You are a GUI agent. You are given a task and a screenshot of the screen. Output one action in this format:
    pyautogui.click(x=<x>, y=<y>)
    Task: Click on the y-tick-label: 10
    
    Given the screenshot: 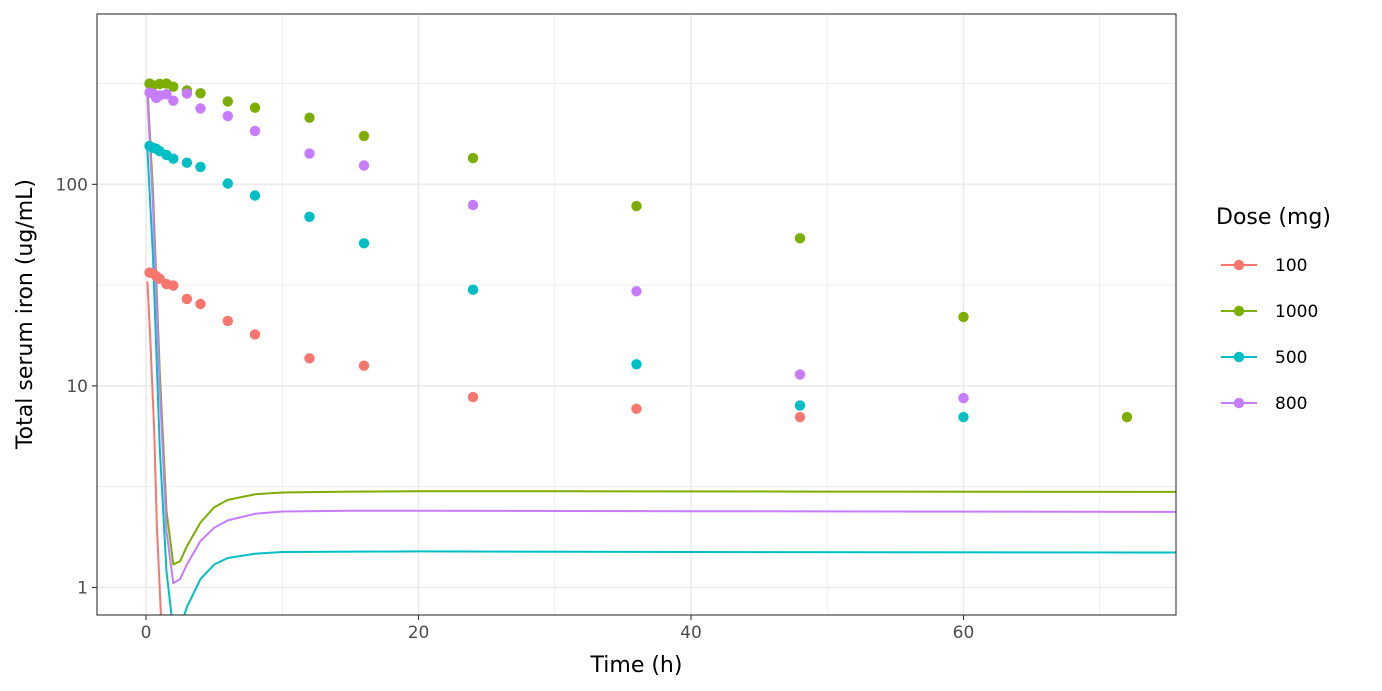 What is the action you would take?
    pyautogui.click(x=77, y=387)
    